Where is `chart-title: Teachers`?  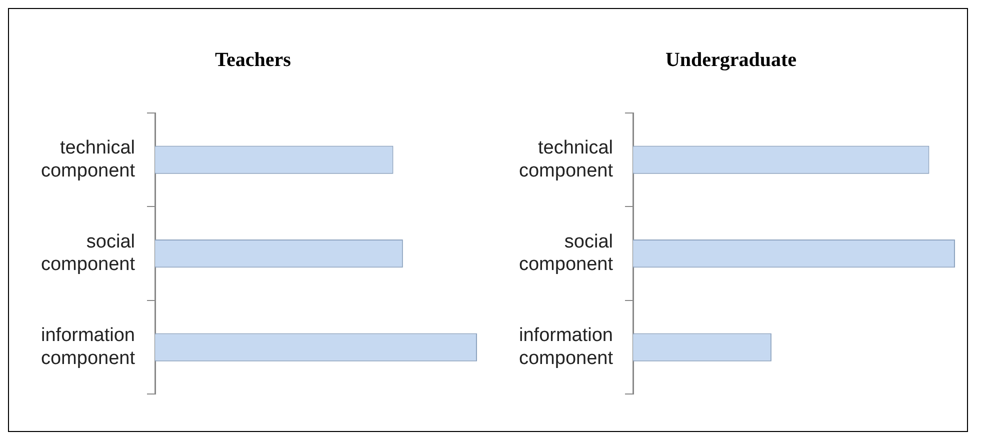 chart-title: Teachers is located at coordinates (253, 60).